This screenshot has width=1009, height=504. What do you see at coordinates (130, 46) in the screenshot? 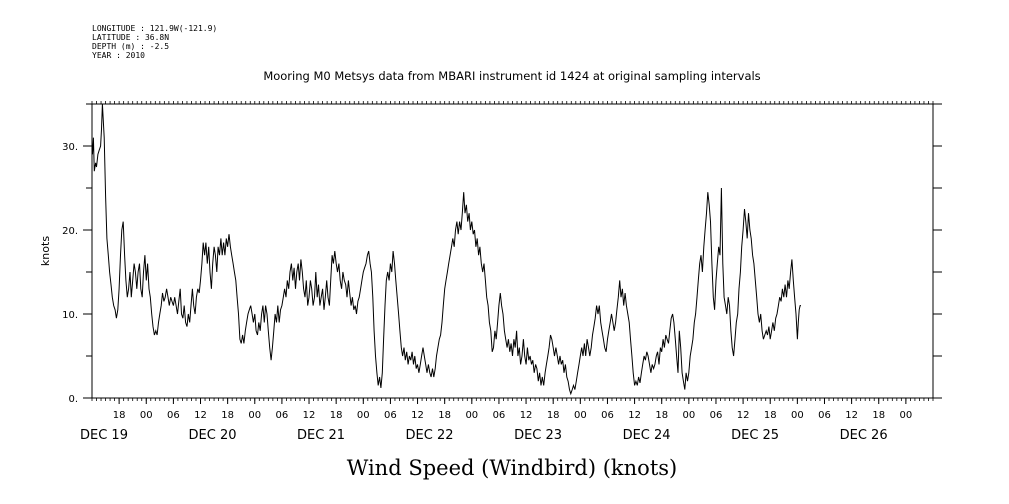
I see `depth-label: DEPTH (m) : -2.5` at bounding box center [130, 46].